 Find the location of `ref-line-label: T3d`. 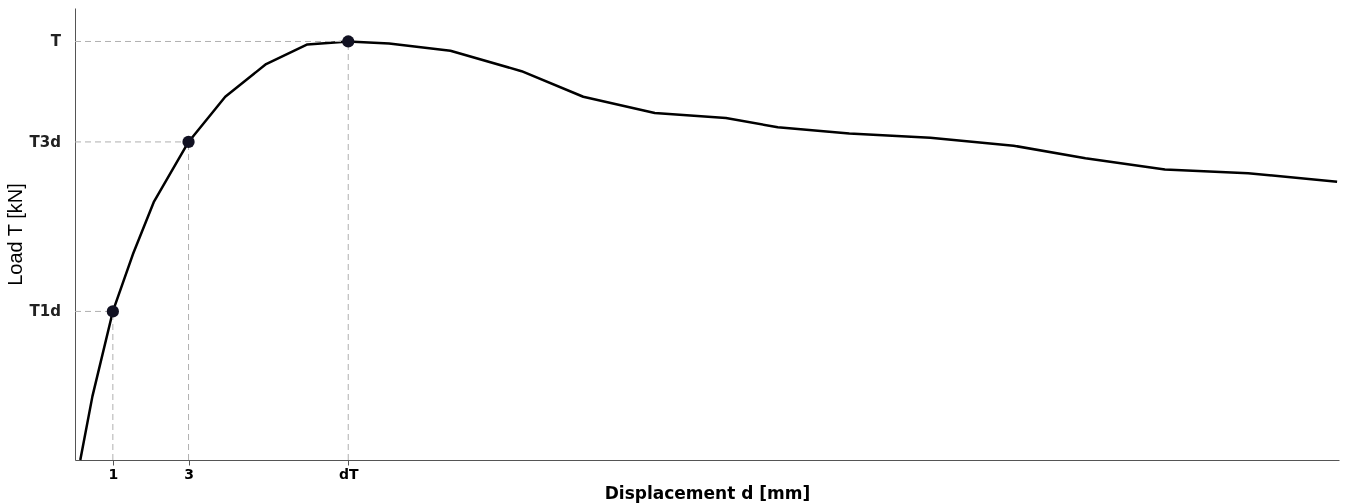

ref-line-label: T3d is located at coordinates (45, 141).